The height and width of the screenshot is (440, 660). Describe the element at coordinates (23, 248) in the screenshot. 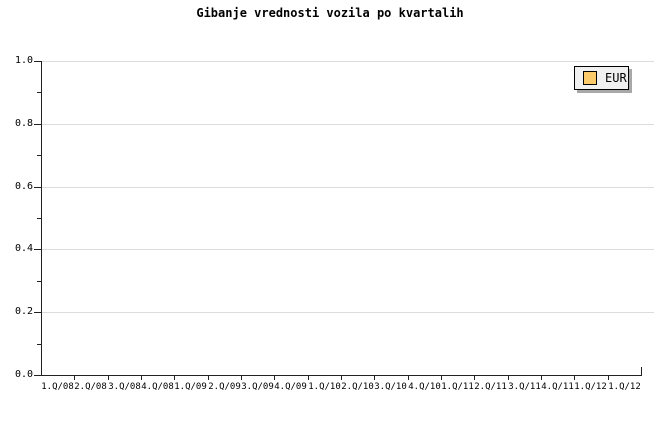

I see `y-tick-label: 0.4` at that location.